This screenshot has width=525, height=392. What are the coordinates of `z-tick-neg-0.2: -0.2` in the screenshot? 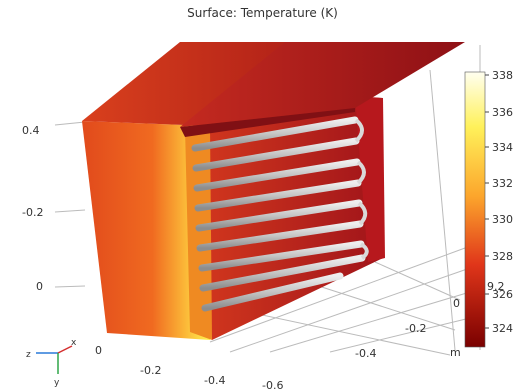 It's located at (32, 212).